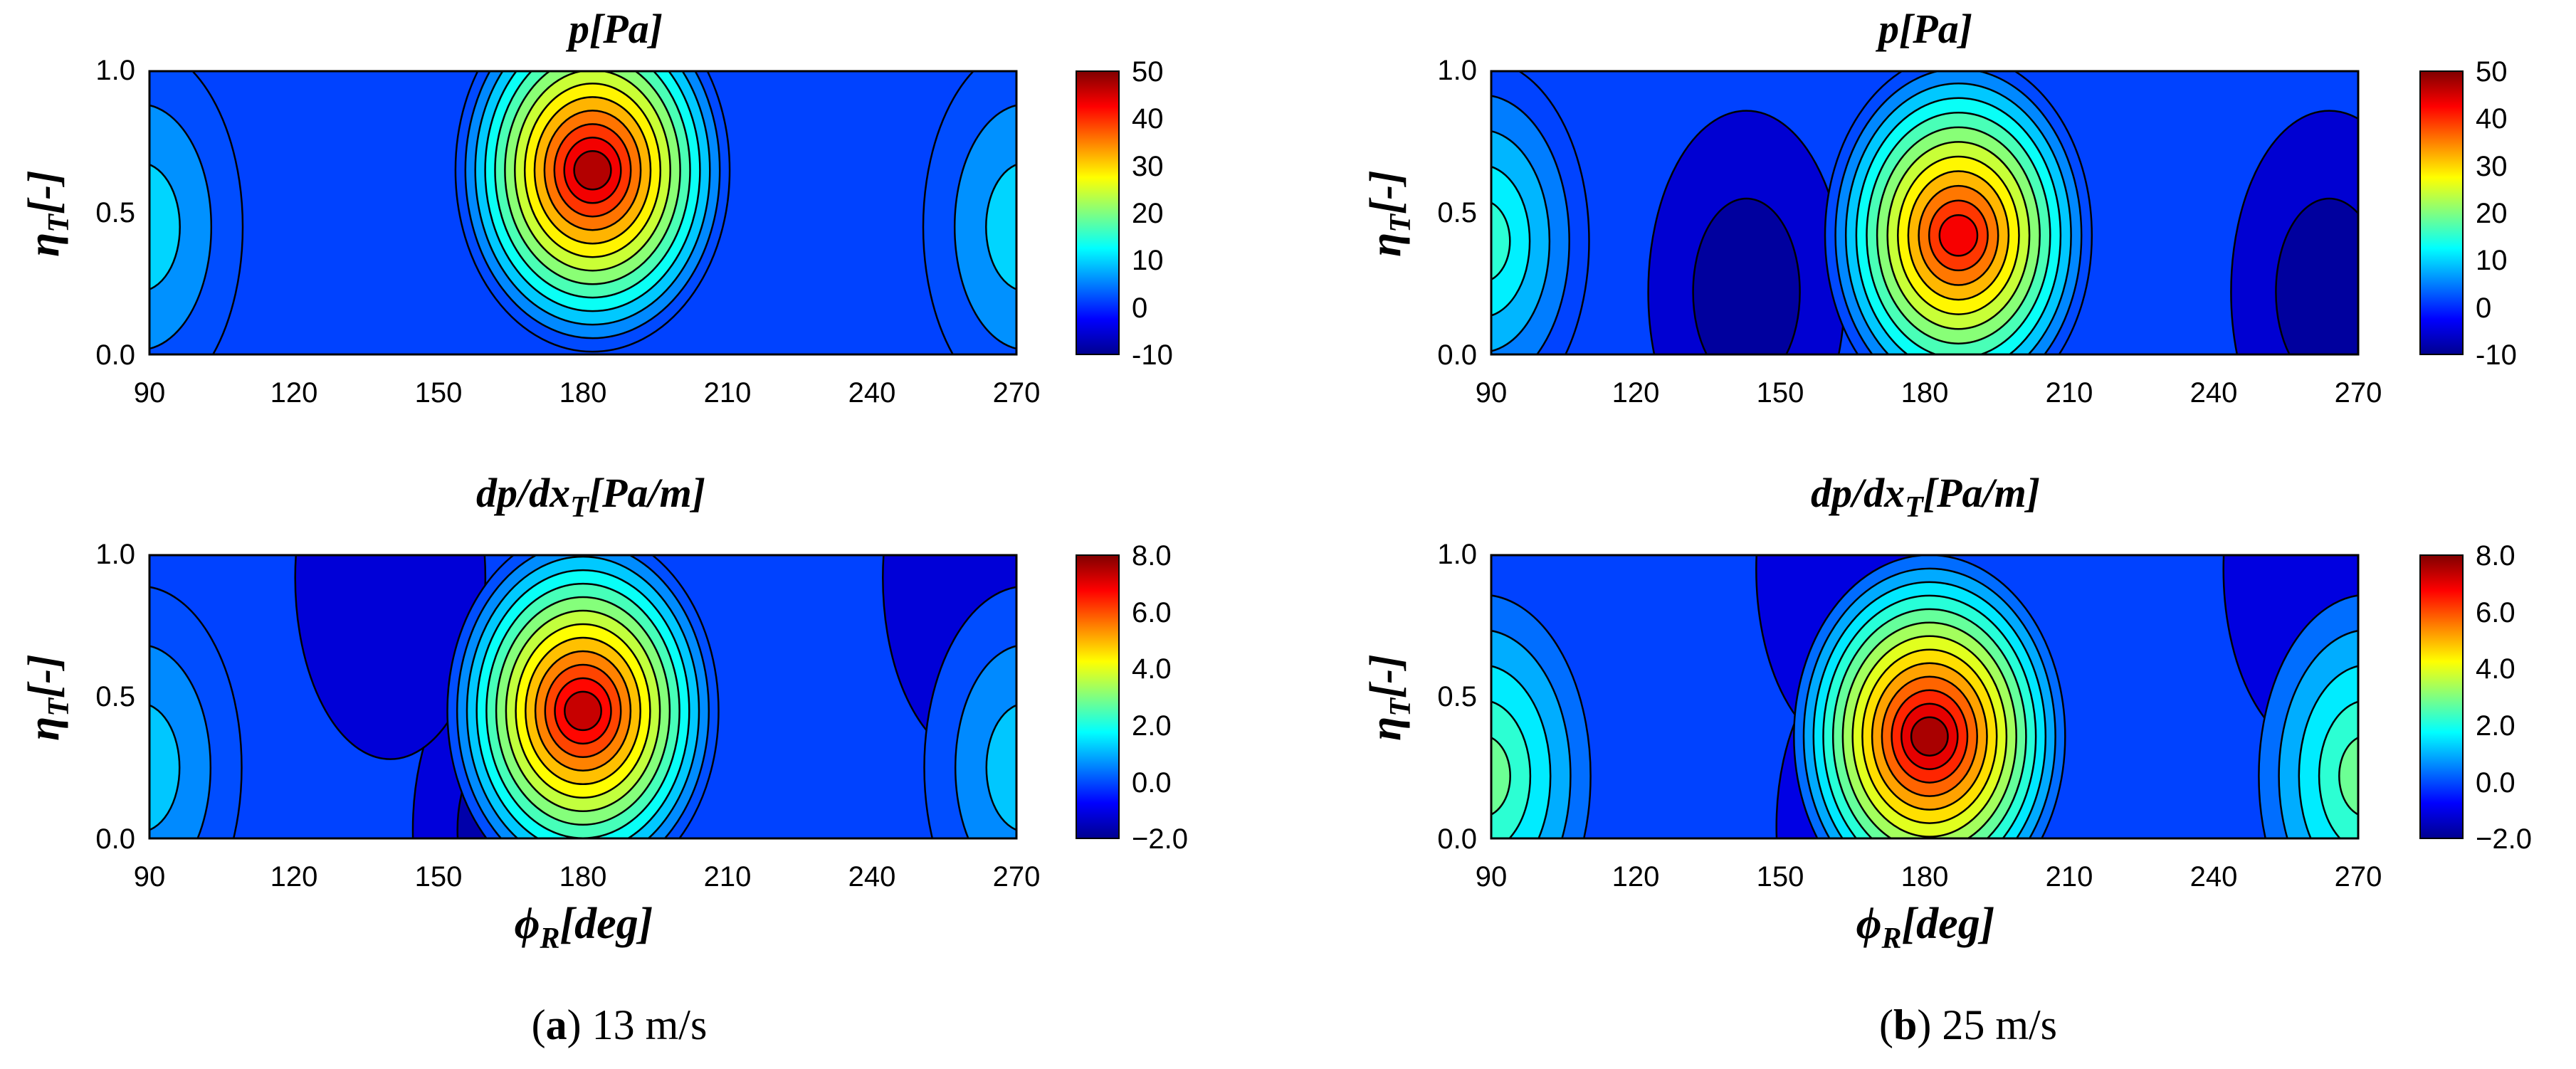 The image size is (2576, 1069). I want to click on caption-a: (a) 13 m/s, so click(620, 1024).